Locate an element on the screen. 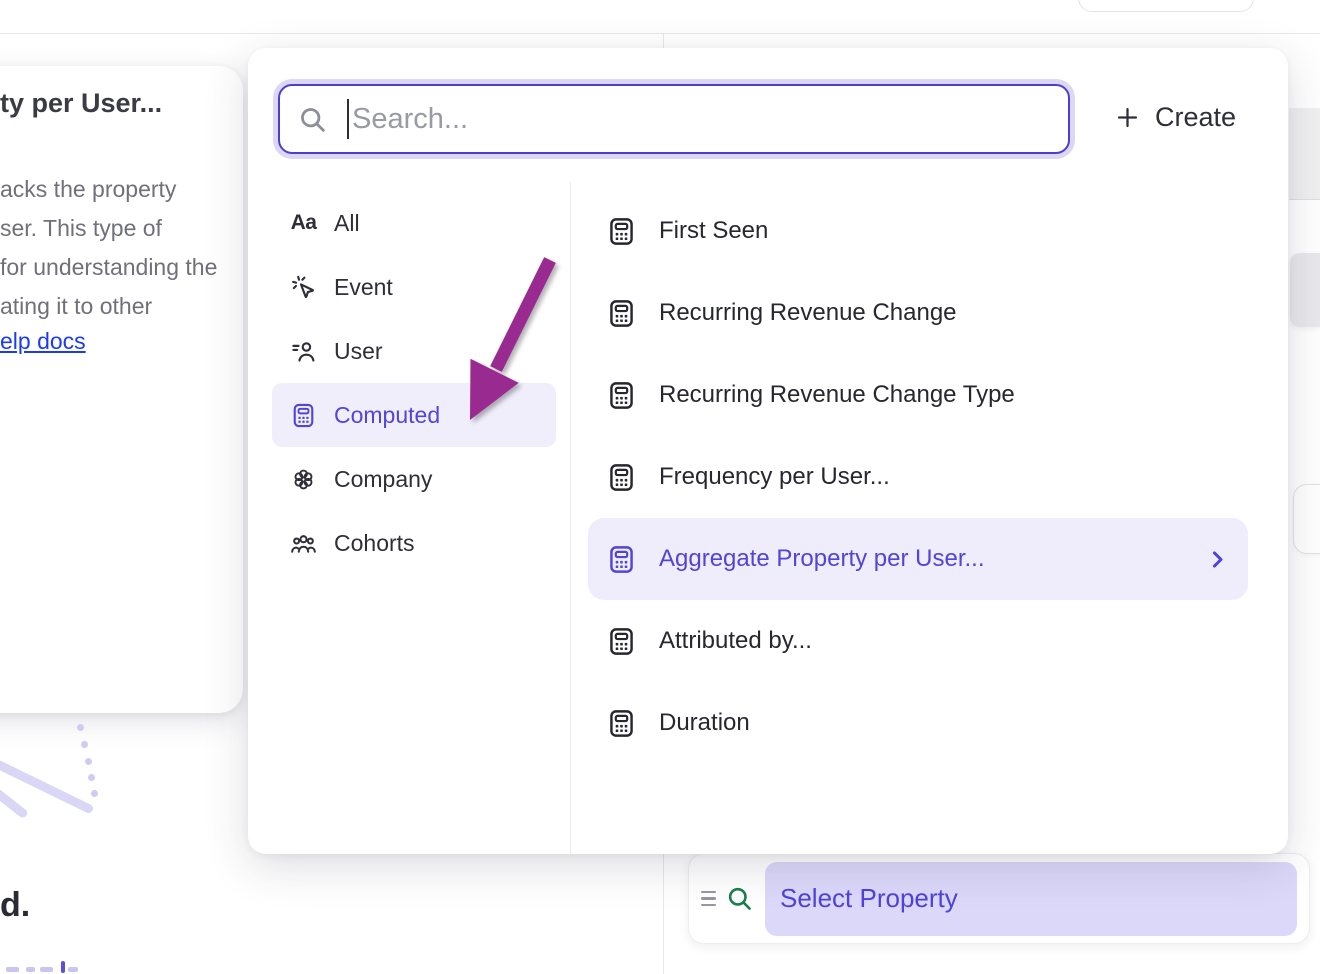 The height and width of the screenshot is (974, 1320). property-first-seen: First Seen is located at coordinates (918, 231).